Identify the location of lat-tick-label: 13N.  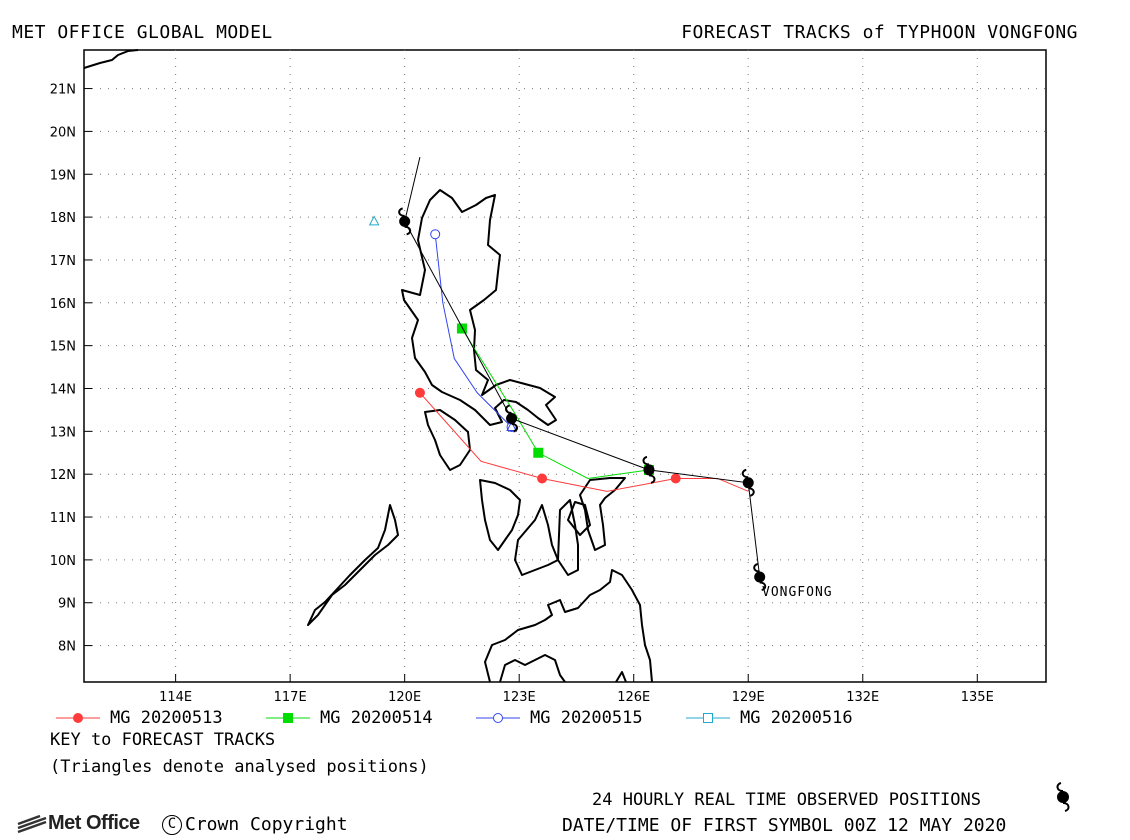
(63, 432).